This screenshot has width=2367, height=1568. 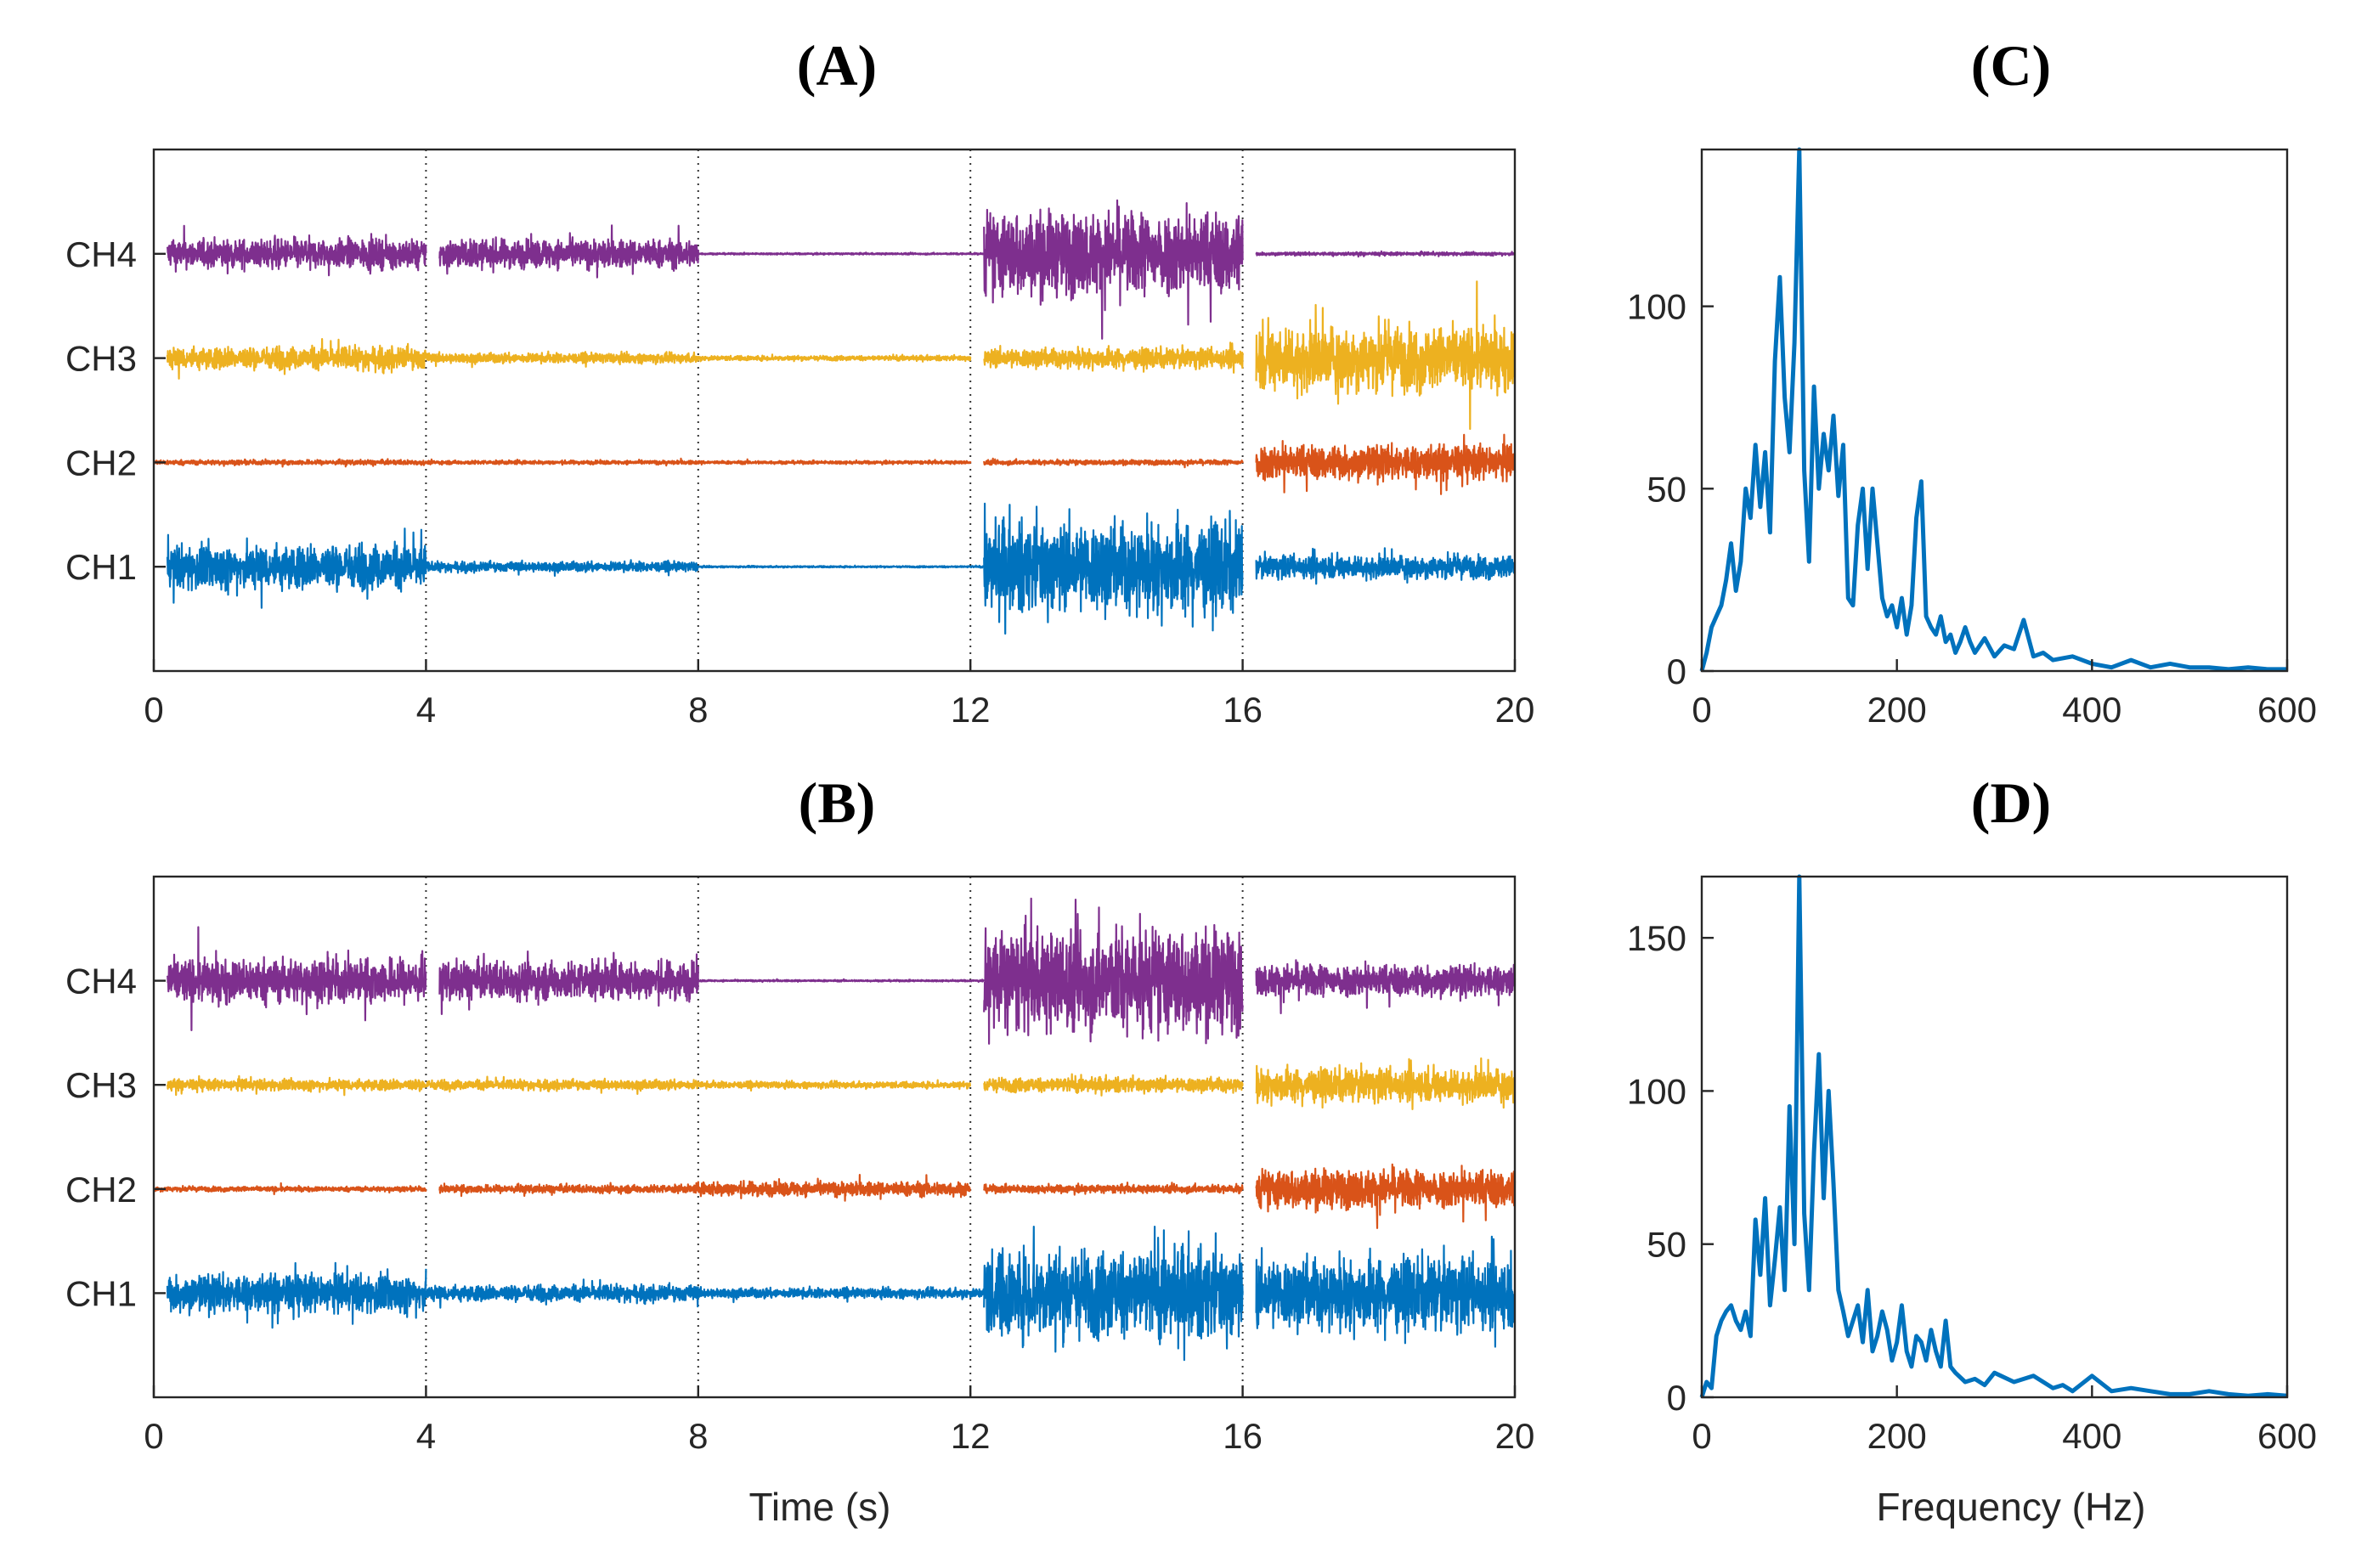 What do you see at coordinates (2011, 803) in the screenshot?
I see `panel-title-d: (D)` at bounding box center [2011, 803].